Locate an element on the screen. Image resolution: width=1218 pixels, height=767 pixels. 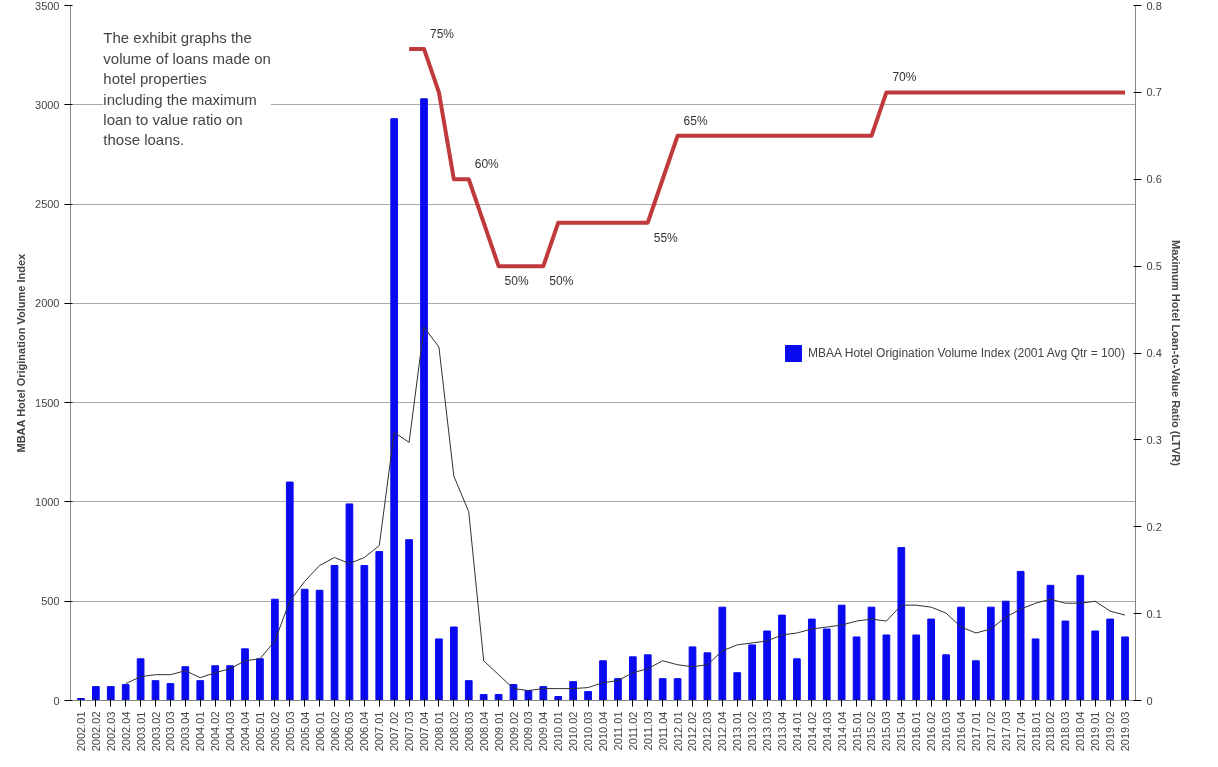
x-tick-label: 2012.03 is located at coordinates (707, 731).